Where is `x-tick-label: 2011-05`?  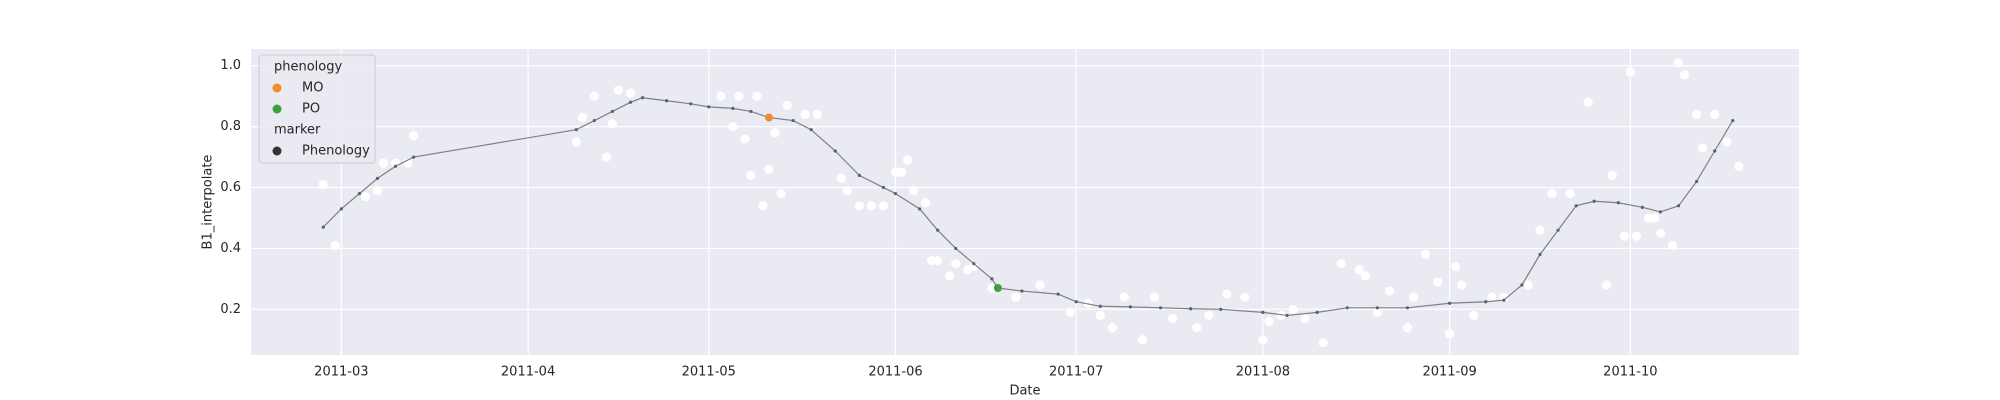
x-tick-label: 2011-05 is located at coordinates (709, 372).